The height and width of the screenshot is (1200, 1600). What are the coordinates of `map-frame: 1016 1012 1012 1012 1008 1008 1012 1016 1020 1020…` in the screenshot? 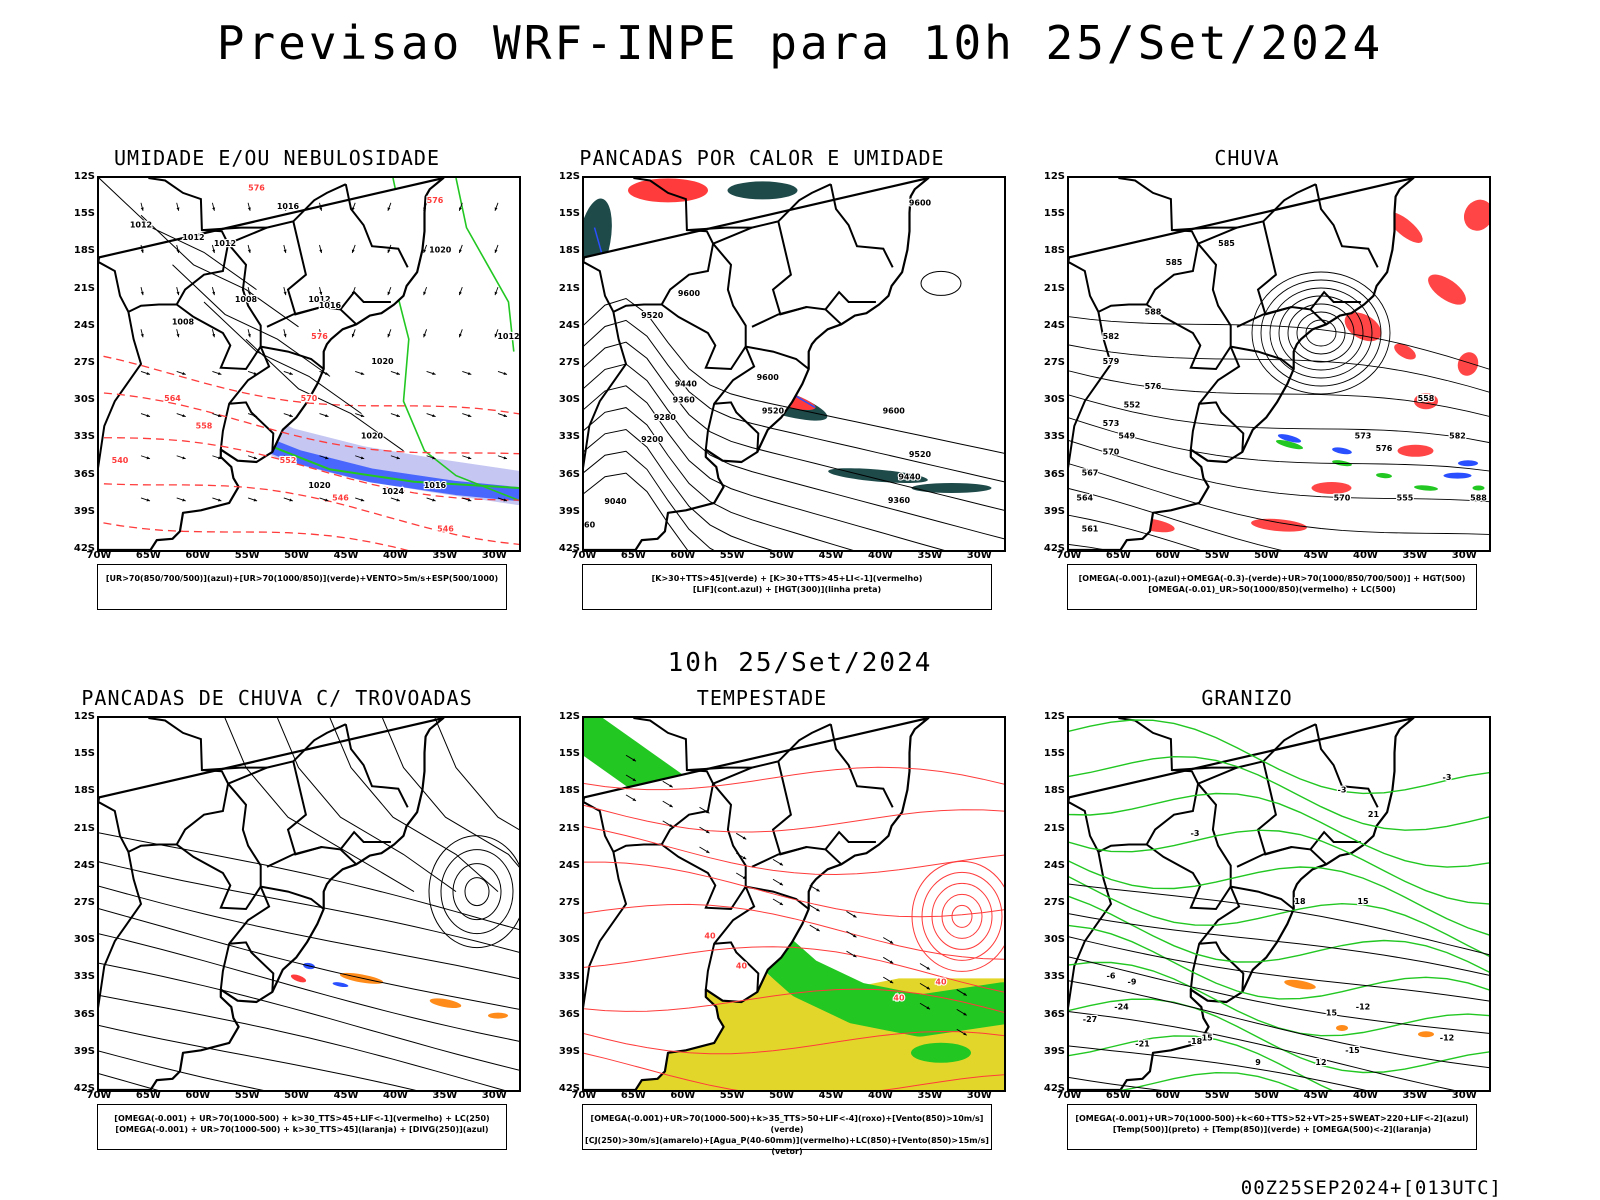 It's located at (309, 364).